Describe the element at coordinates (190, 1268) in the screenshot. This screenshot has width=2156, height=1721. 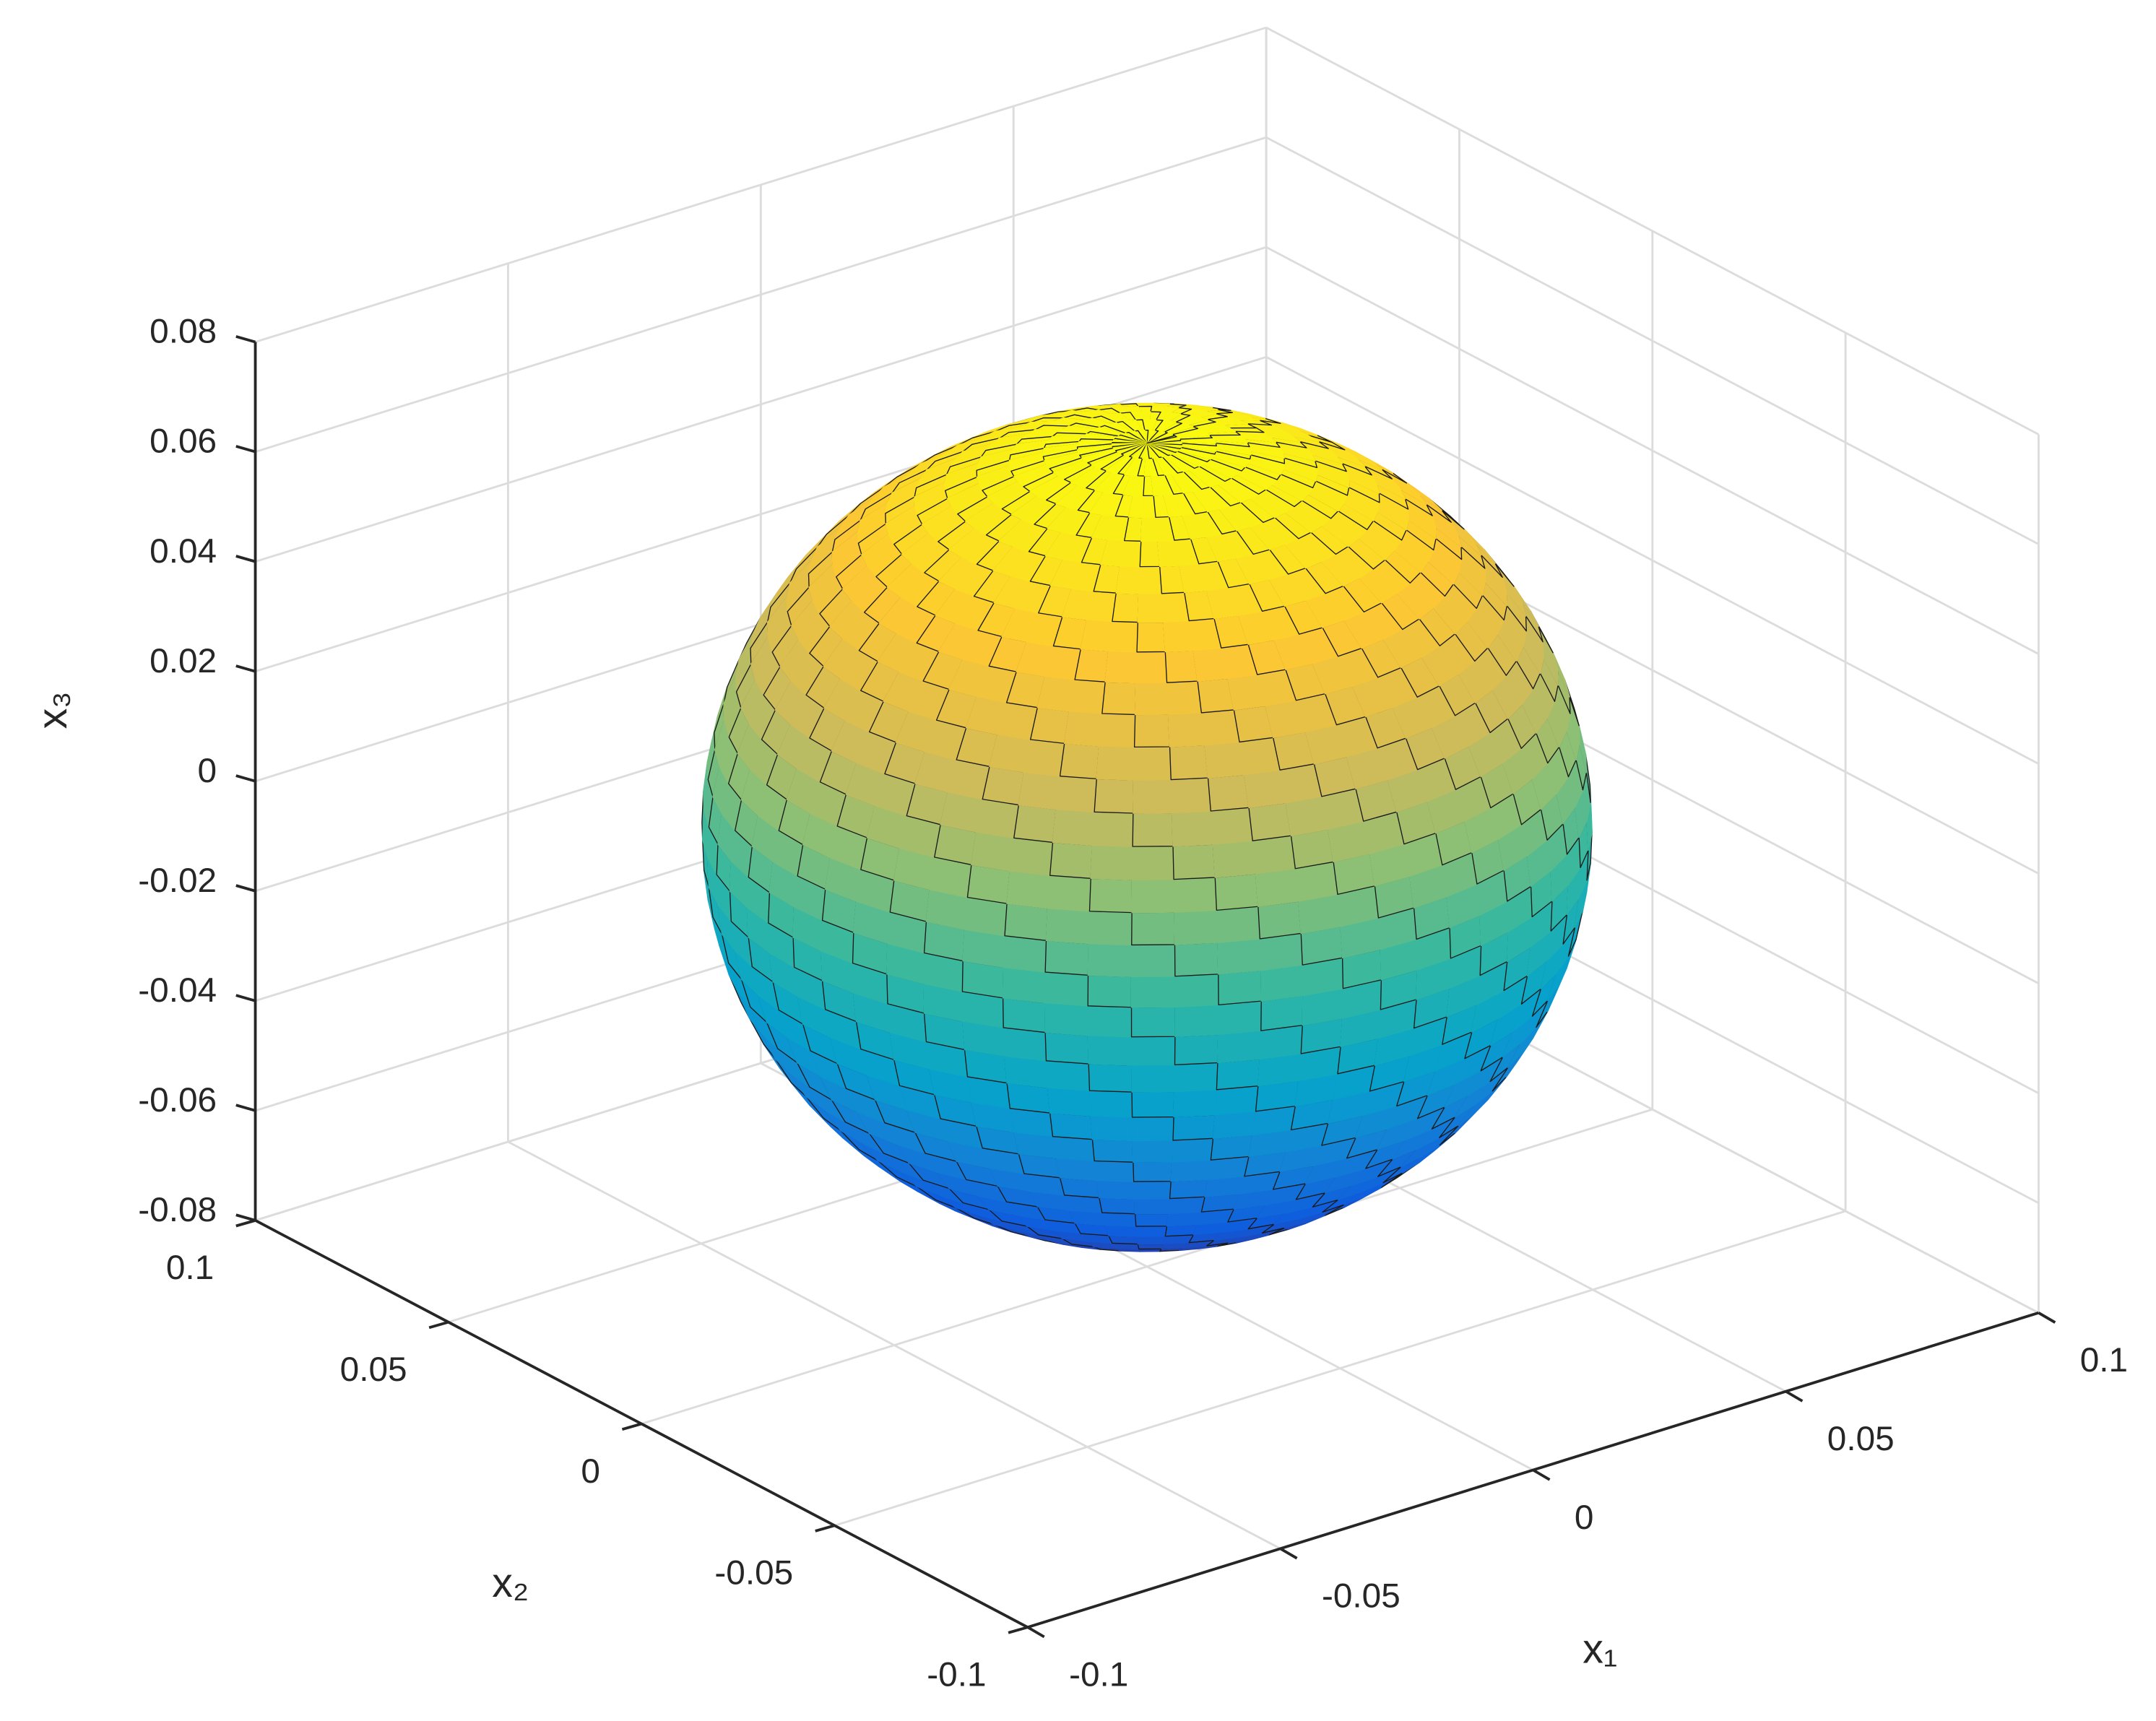
I see `y-tick-label: 0.1` at that location.